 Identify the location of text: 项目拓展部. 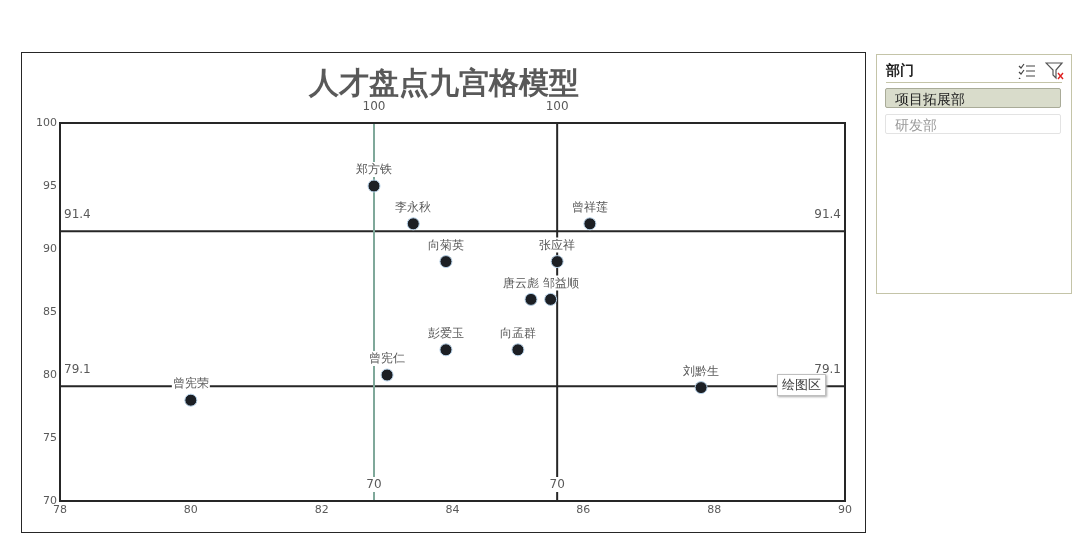
(973, 98).